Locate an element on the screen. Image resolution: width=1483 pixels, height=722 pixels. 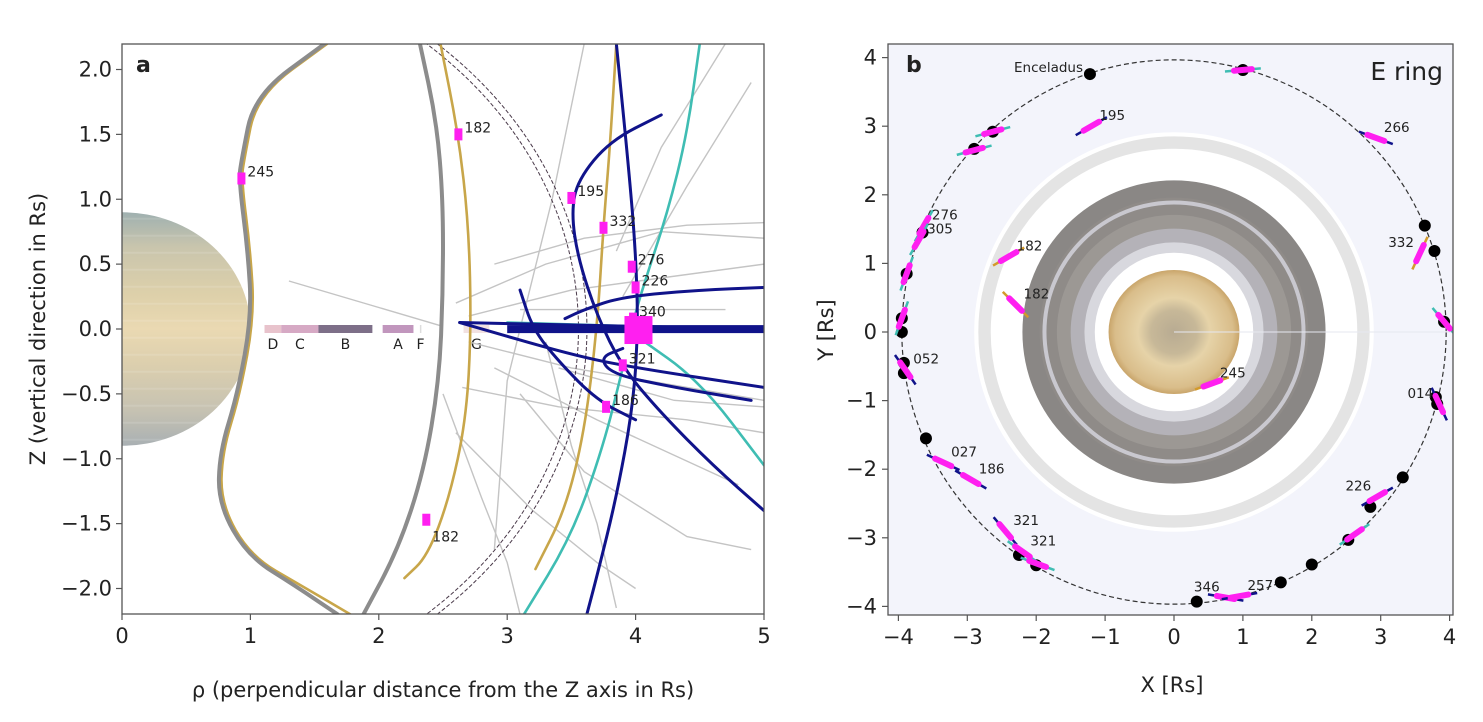
crossing-label: 186 is located at coordinates (625, 401).